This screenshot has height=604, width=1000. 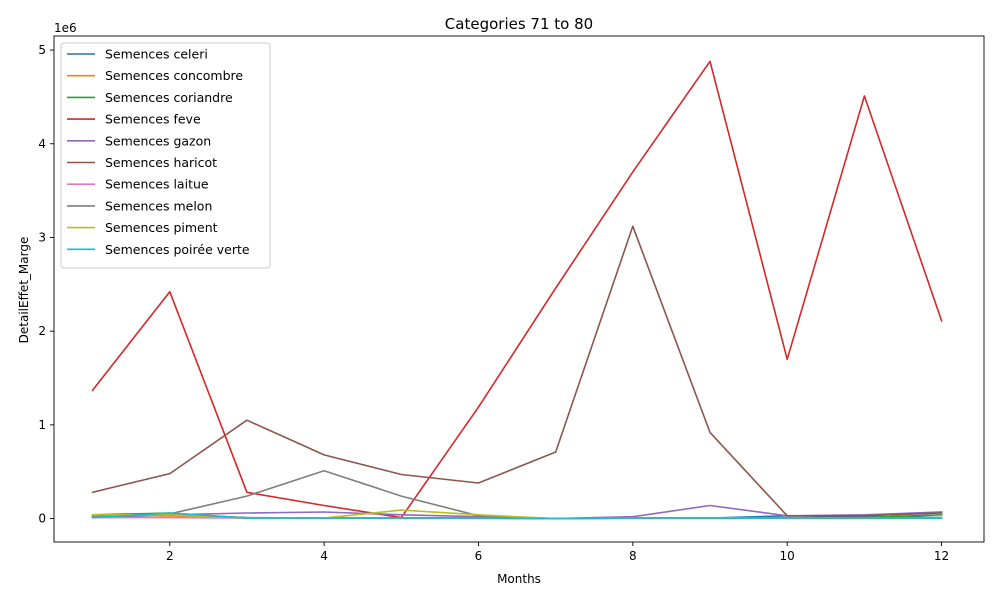 What do you see at coordinates (519, 24) in the screenshot?
I see `chart-title: Categories 71 to 80` at bounding box center [519, 24].